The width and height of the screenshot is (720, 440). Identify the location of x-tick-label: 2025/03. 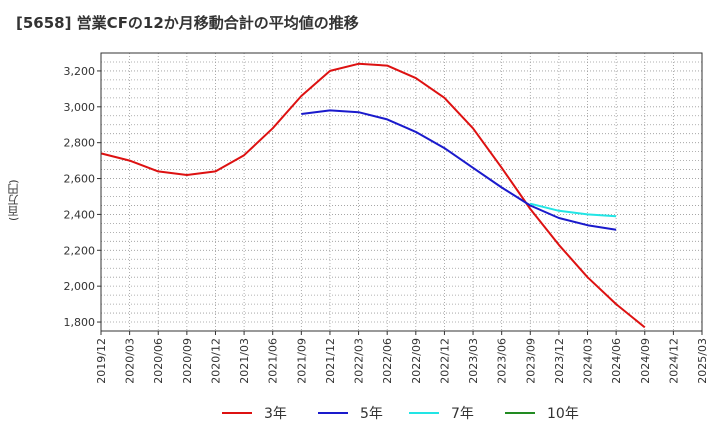
(702, 361).